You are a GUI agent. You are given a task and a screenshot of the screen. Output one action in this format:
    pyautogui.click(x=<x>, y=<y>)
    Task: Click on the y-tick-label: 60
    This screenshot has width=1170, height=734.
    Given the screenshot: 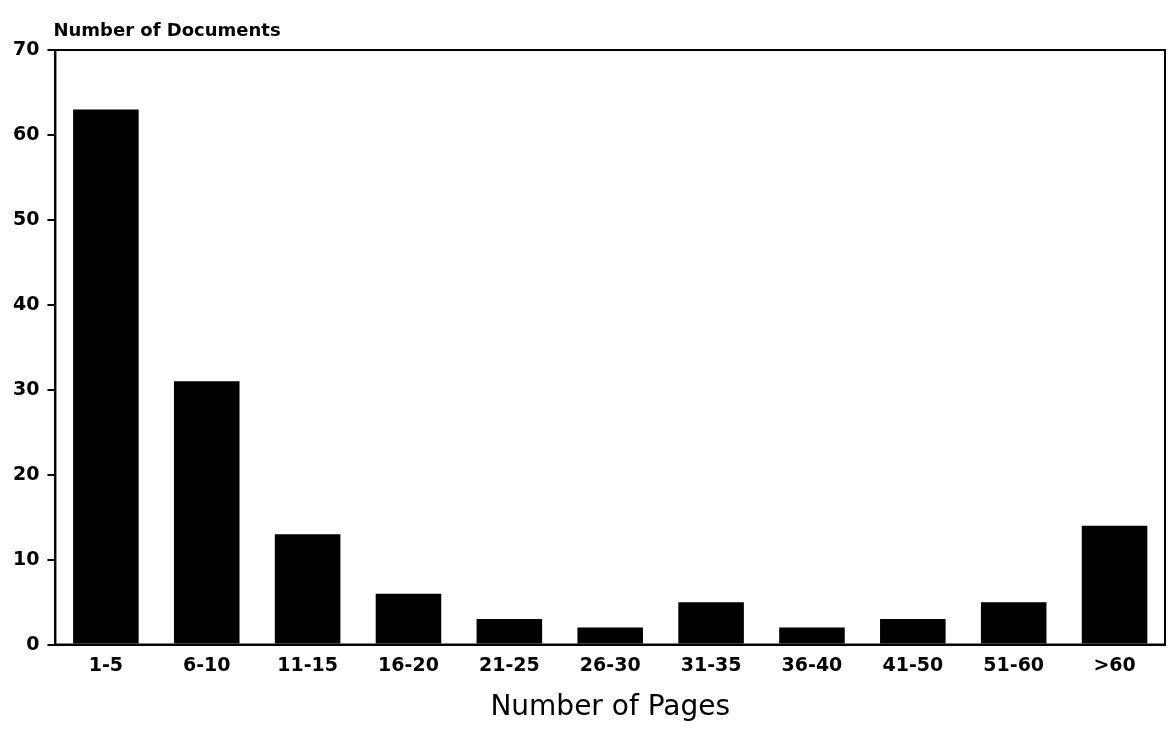 What is the action you would take?
    pyautogui.click(x=26, y=132)
    